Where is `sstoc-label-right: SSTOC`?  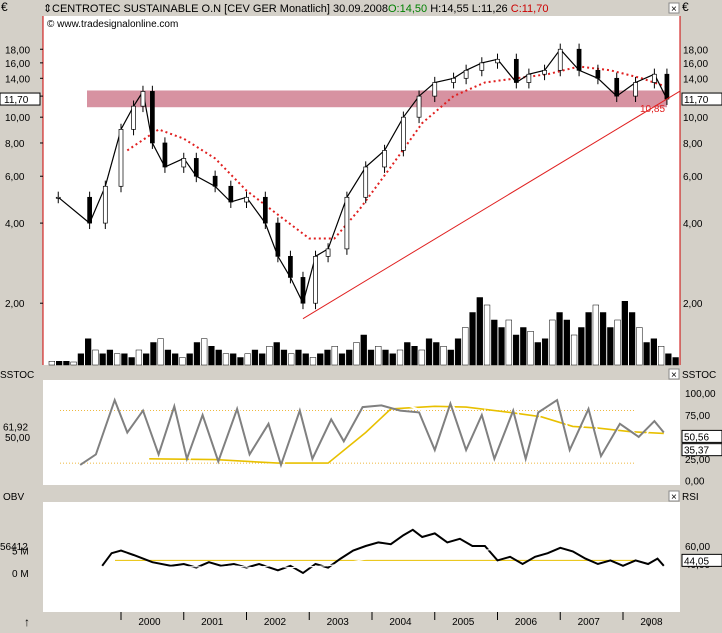 sstoc-label-right: SSTOC is located at coordinates (699, 375).